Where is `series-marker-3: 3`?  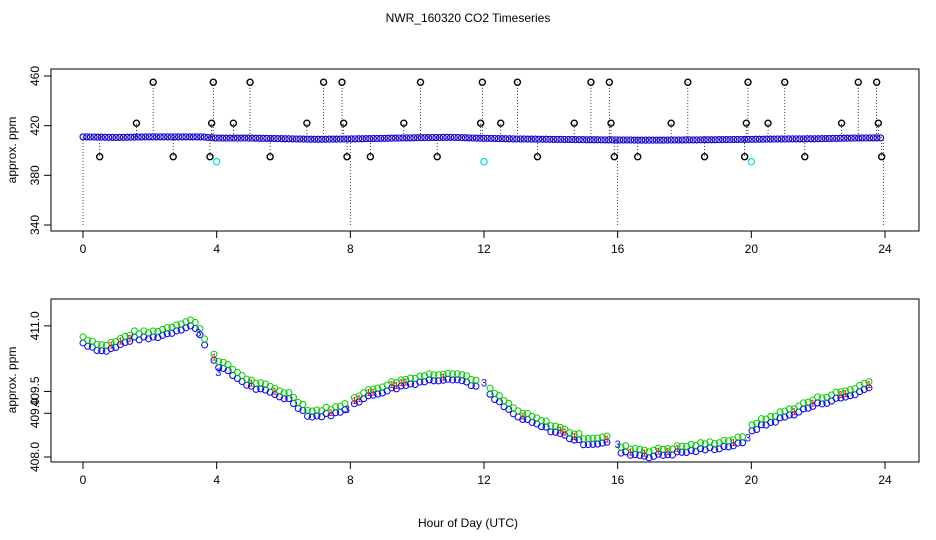
series-marker-3: 3 is located at coordinates (347, 410).